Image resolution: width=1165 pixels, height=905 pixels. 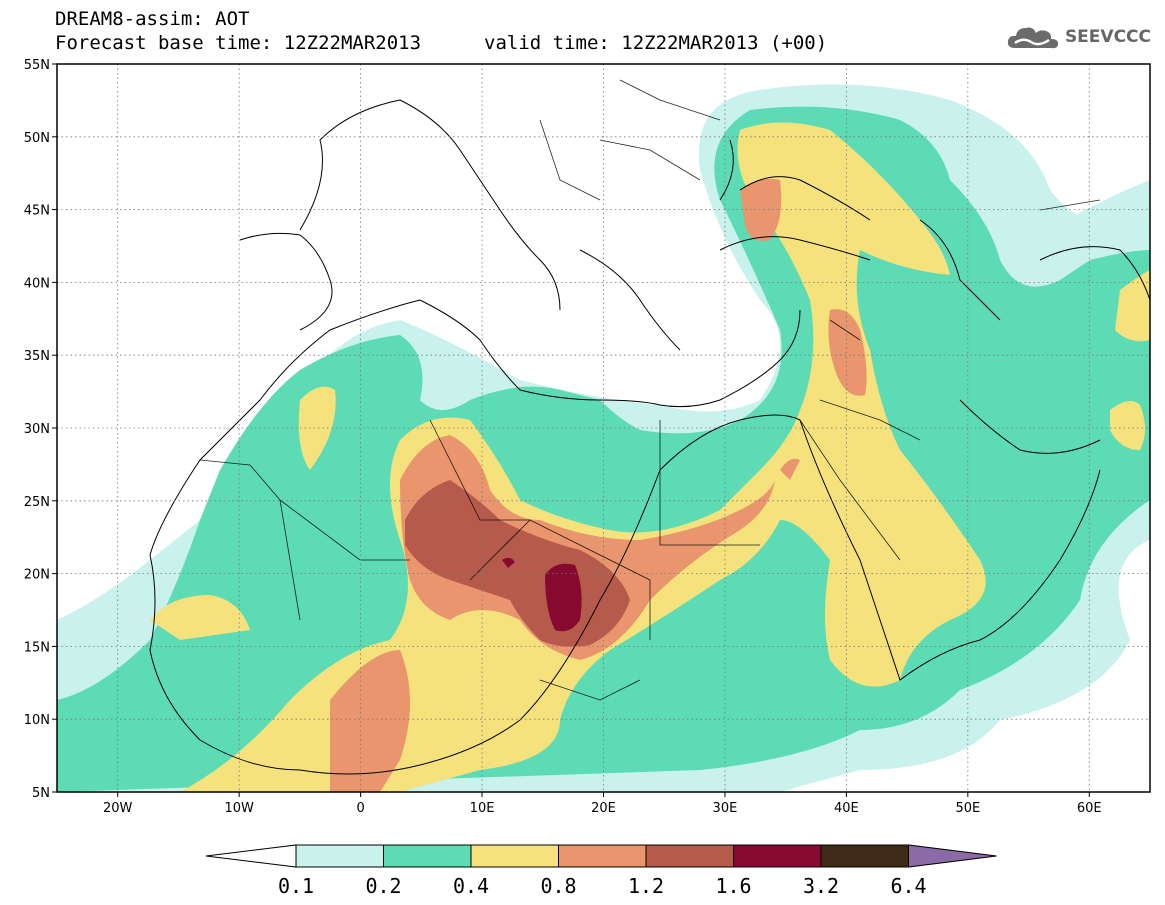 I want to click on lon-label: 20W, so click(x=118, y=808).